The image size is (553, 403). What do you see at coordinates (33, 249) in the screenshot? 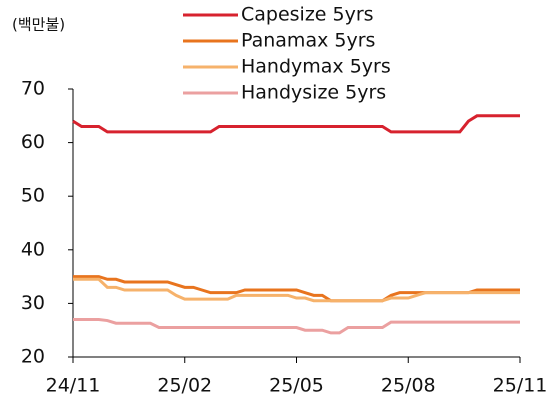
I see `y-tick-label: 40` at bounding box center [33, 249].